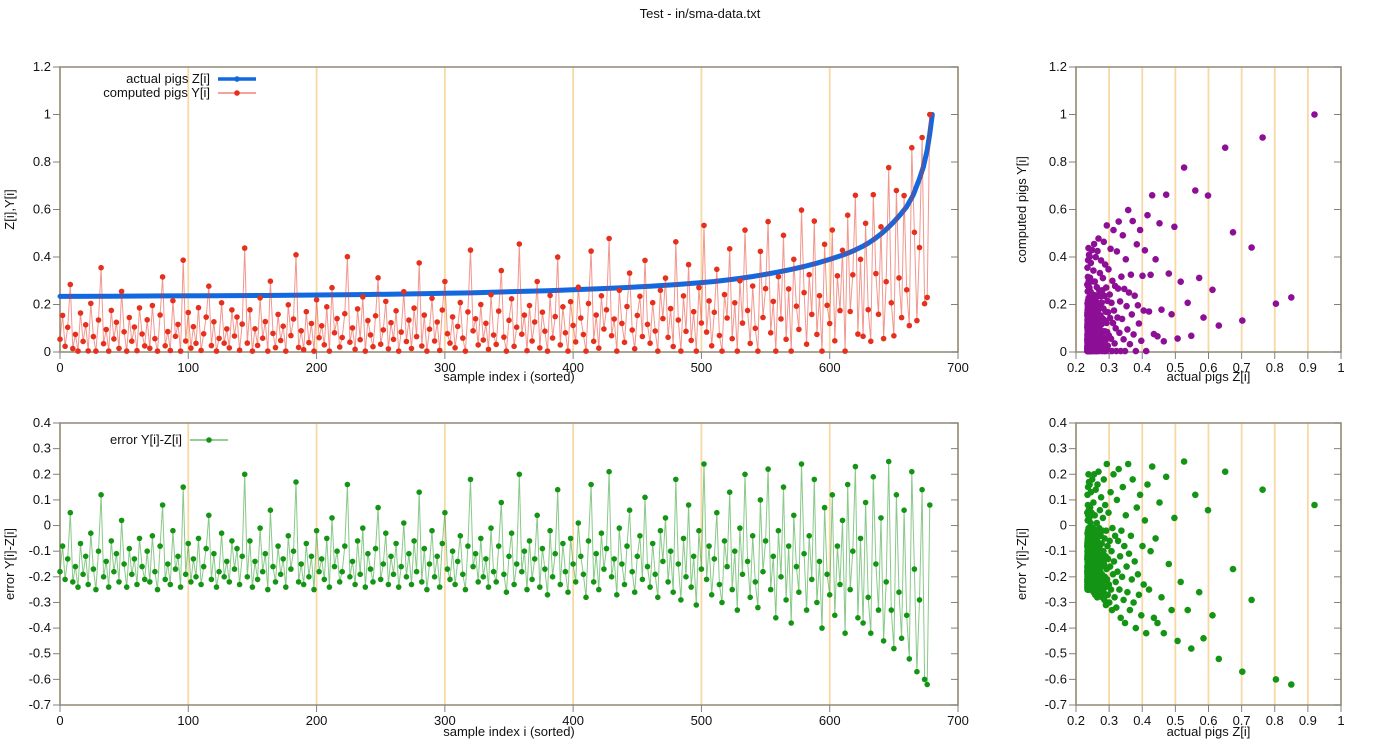 The image size is (1400, 750). Describe the element at coordinates (1208, 367) in the screenshot. I see `x-tick-label: 0.6` at that location.